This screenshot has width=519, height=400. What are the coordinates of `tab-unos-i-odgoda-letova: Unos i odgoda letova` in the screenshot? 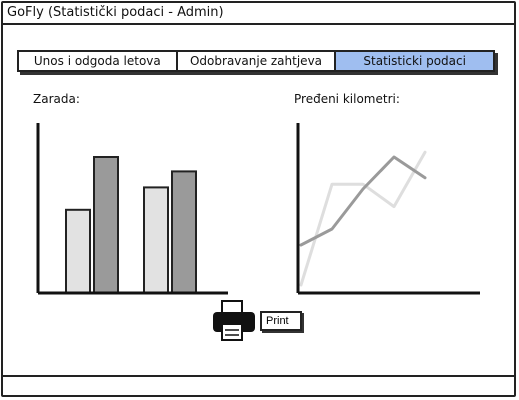 It's located at (98, 61).